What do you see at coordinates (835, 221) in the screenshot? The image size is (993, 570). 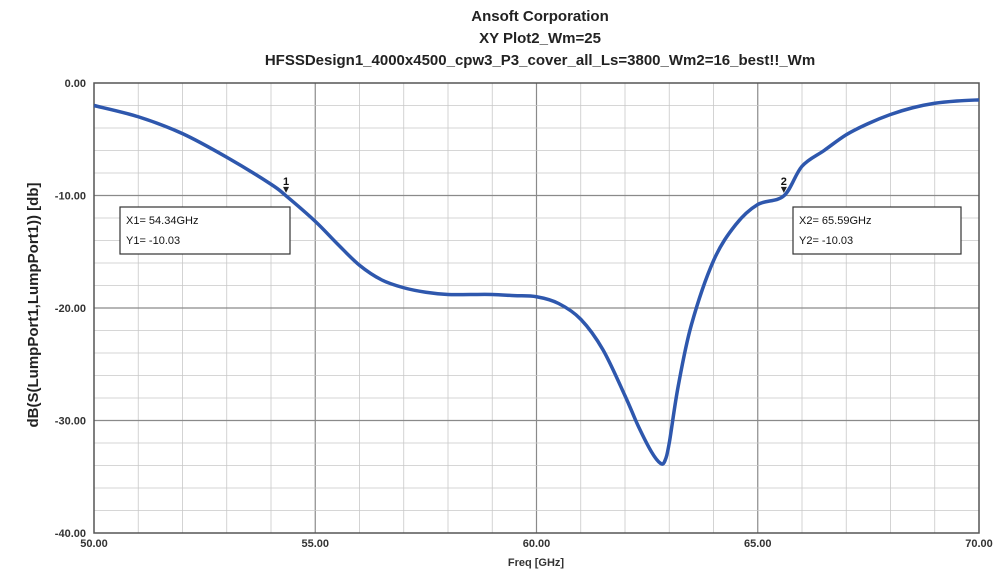 I see `marker-2-x-readout: X2= 65.59GHz` at bounding box center [835, 221].